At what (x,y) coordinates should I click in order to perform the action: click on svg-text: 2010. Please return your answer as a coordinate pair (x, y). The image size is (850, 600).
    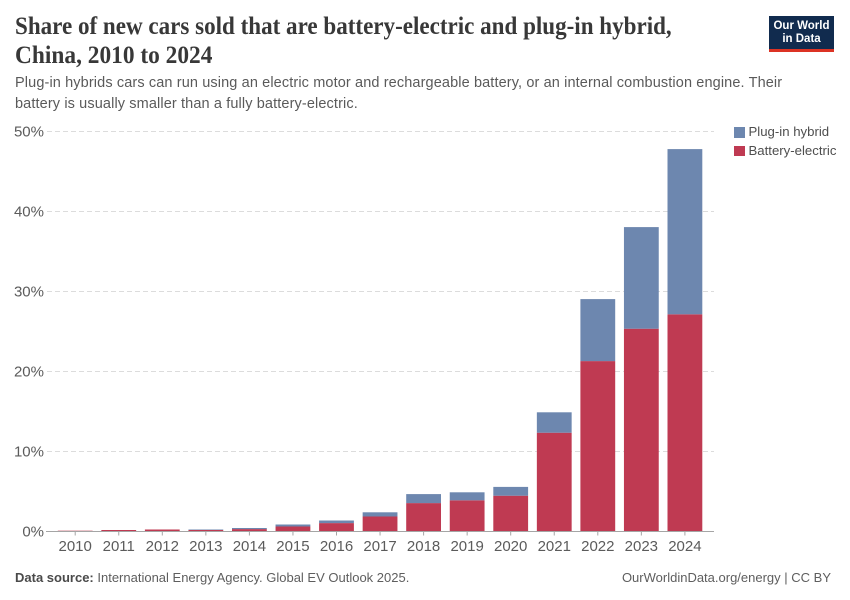
    Looking at the image, I should click on (75, 546).